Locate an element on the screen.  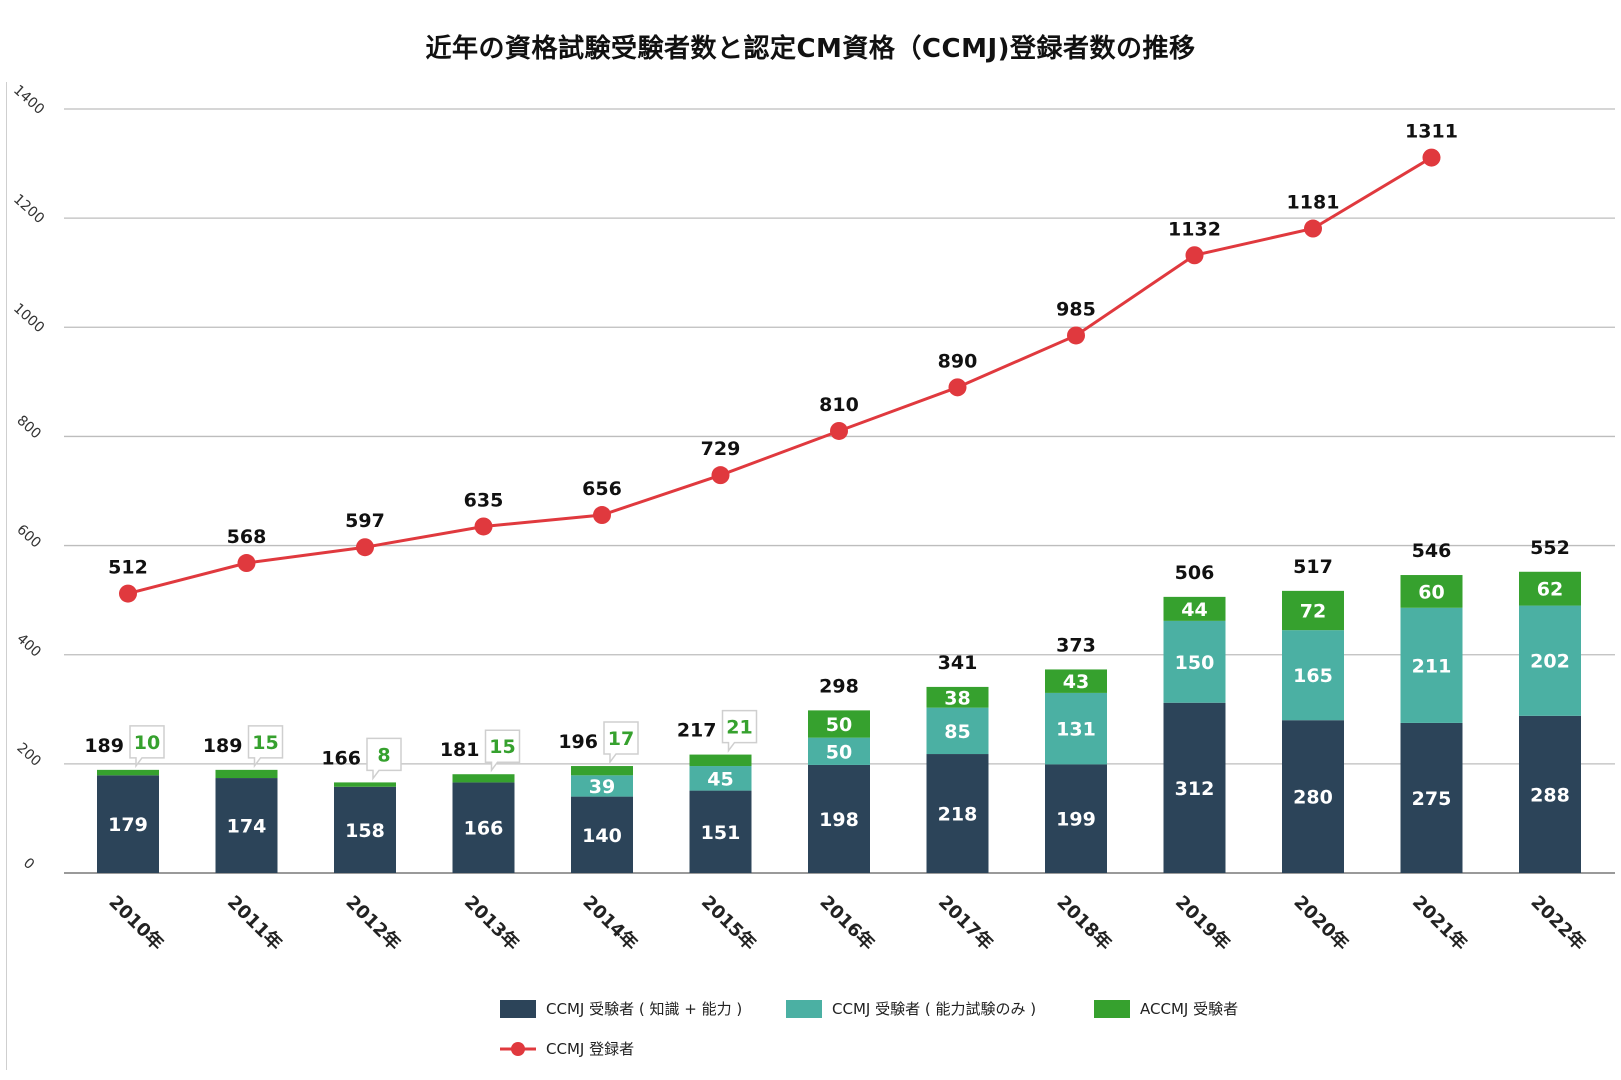
bar-value-label: 275 is located at coordinates (1432, 799).